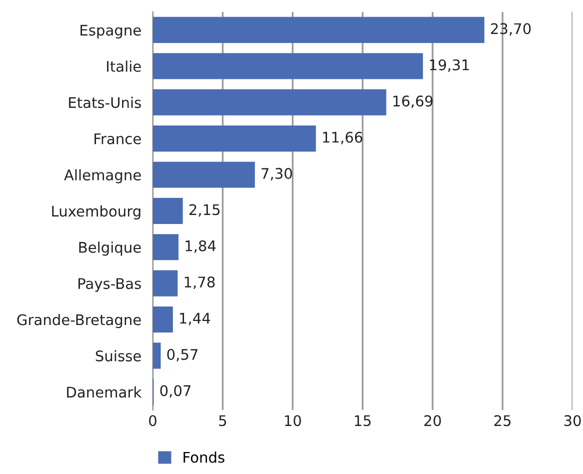 Image resolution: width=583 pixels, height=474 pixels. What do you see at coordinates (109, 285) in the screenshot?
I see `y-tick-label: Pays-Bas` at bounding box center [109, 285].